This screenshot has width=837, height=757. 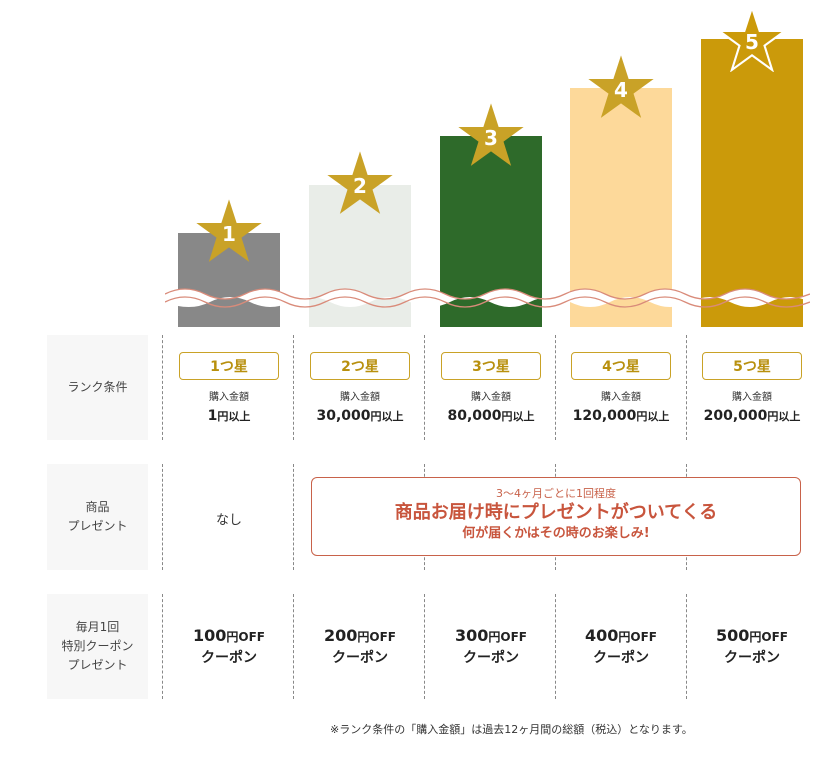 I want to click on rank-badge-4: 4つ星, so click(x=621, y=366).